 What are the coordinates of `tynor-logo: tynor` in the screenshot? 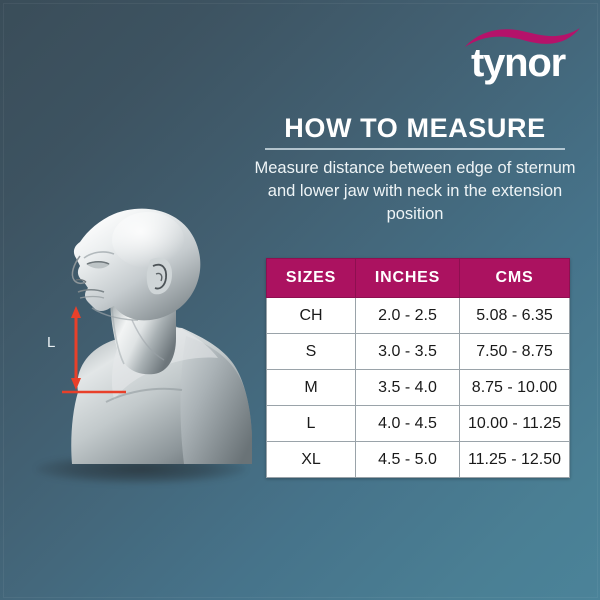 It's located at (518, 55).